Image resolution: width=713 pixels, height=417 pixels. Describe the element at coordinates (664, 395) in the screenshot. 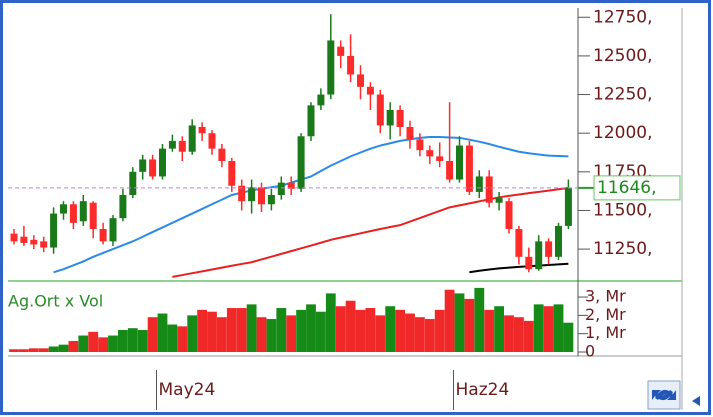

I see `refresh-icon` at that location.